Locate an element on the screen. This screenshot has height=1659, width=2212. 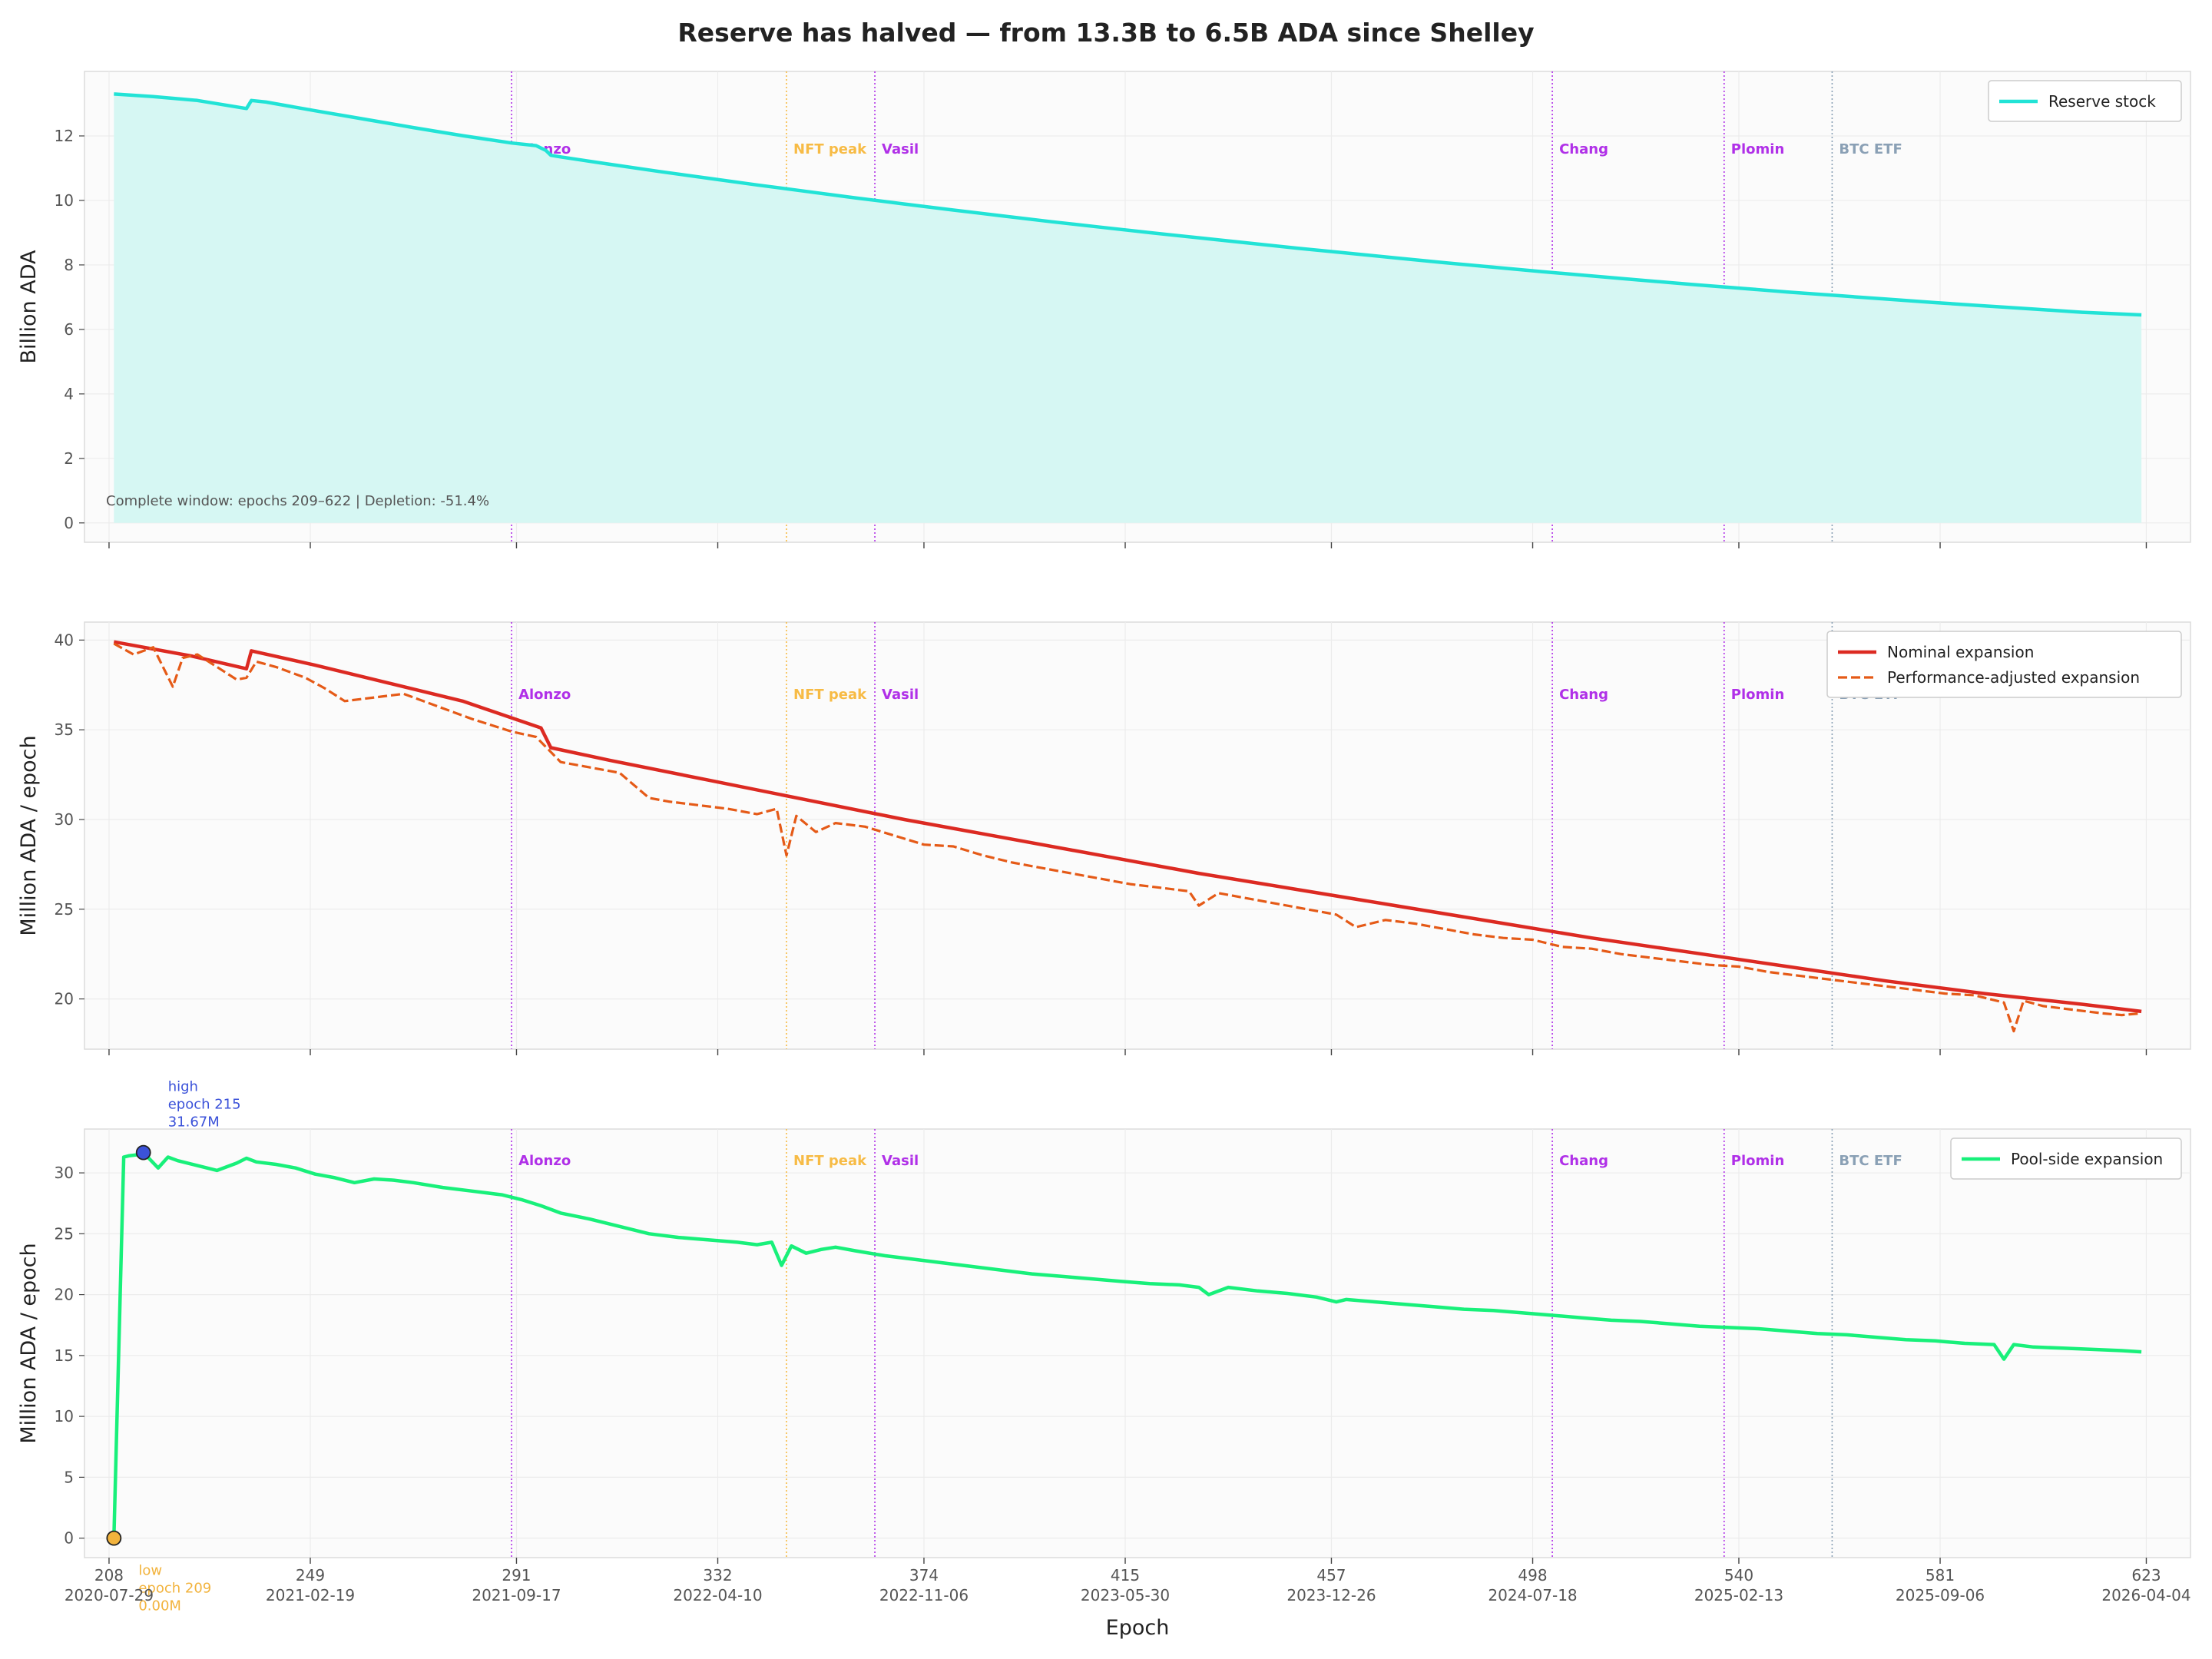
x-tick-label: 415 is located at coordinates (1125, 1575).